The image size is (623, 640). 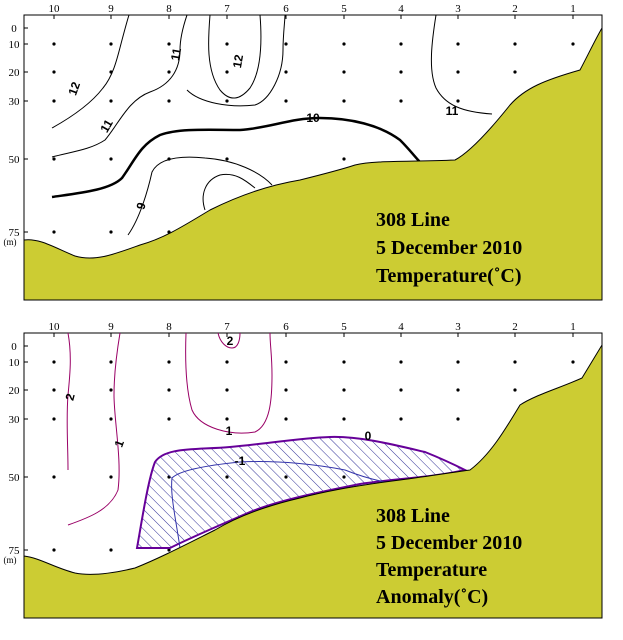 I want to click on contour-label: 10, so click(x=313, y=118).